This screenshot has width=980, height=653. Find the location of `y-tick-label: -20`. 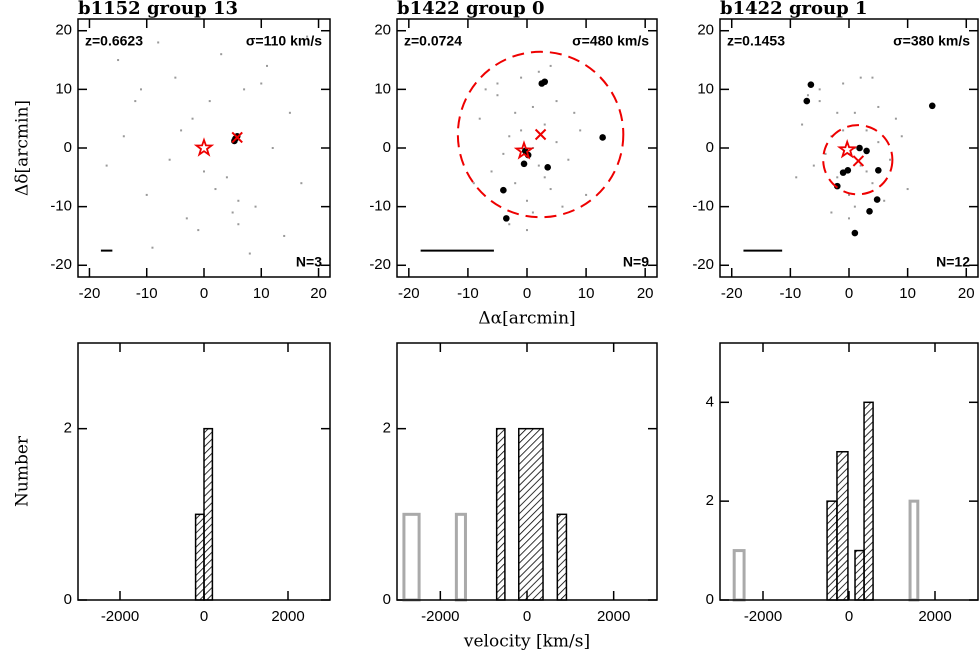

y-tick-label: -20 is located at coordinates (61, 264).